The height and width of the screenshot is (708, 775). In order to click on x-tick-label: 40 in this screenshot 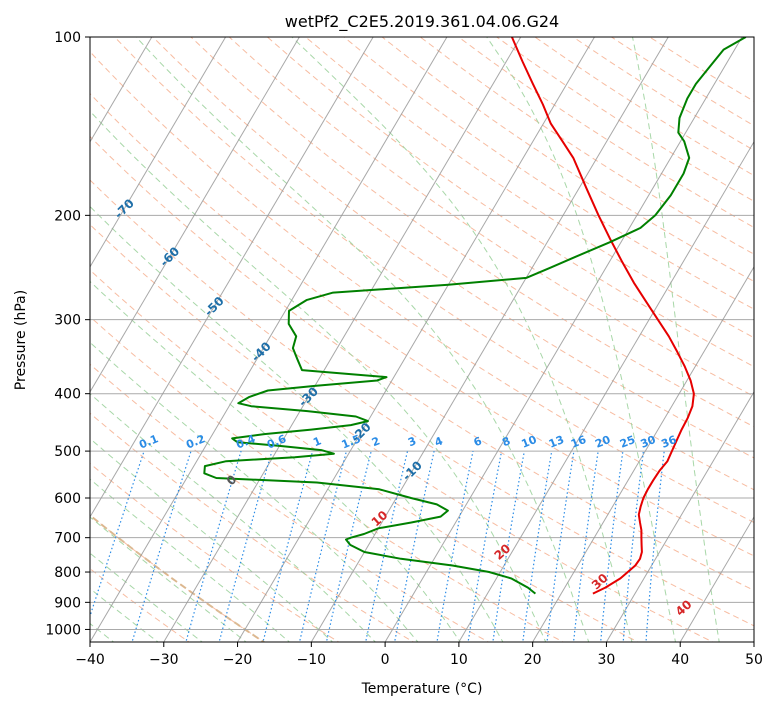, I will do `click(680, 660)`.